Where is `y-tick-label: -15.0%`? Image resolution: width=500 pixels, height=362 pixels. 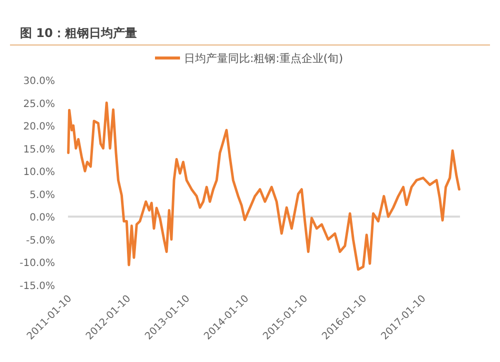
y-tick-label: -15.0% is located at coordinates (37, 286).